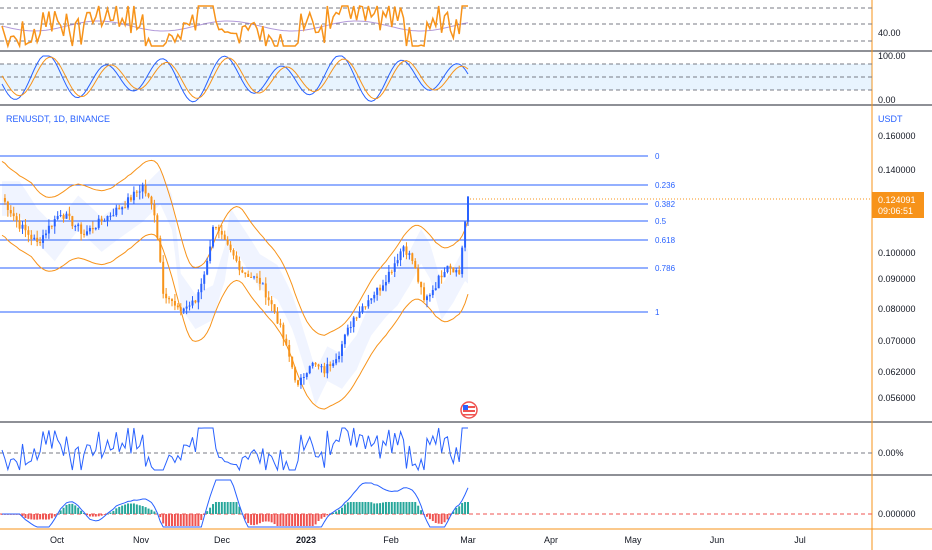 This screenshot has width=932, height=550. Describe the element at coordinates (469, 410) in the screenshot. I see `us-flag-icon` at that location.